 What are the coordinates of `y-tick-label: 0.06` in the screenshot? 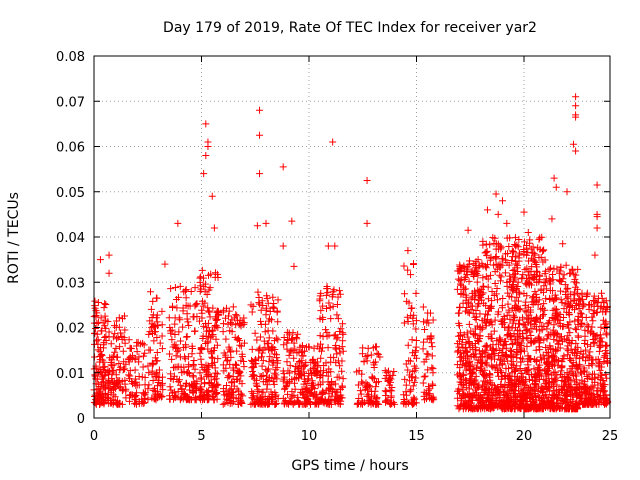 It's located at (70, 148).